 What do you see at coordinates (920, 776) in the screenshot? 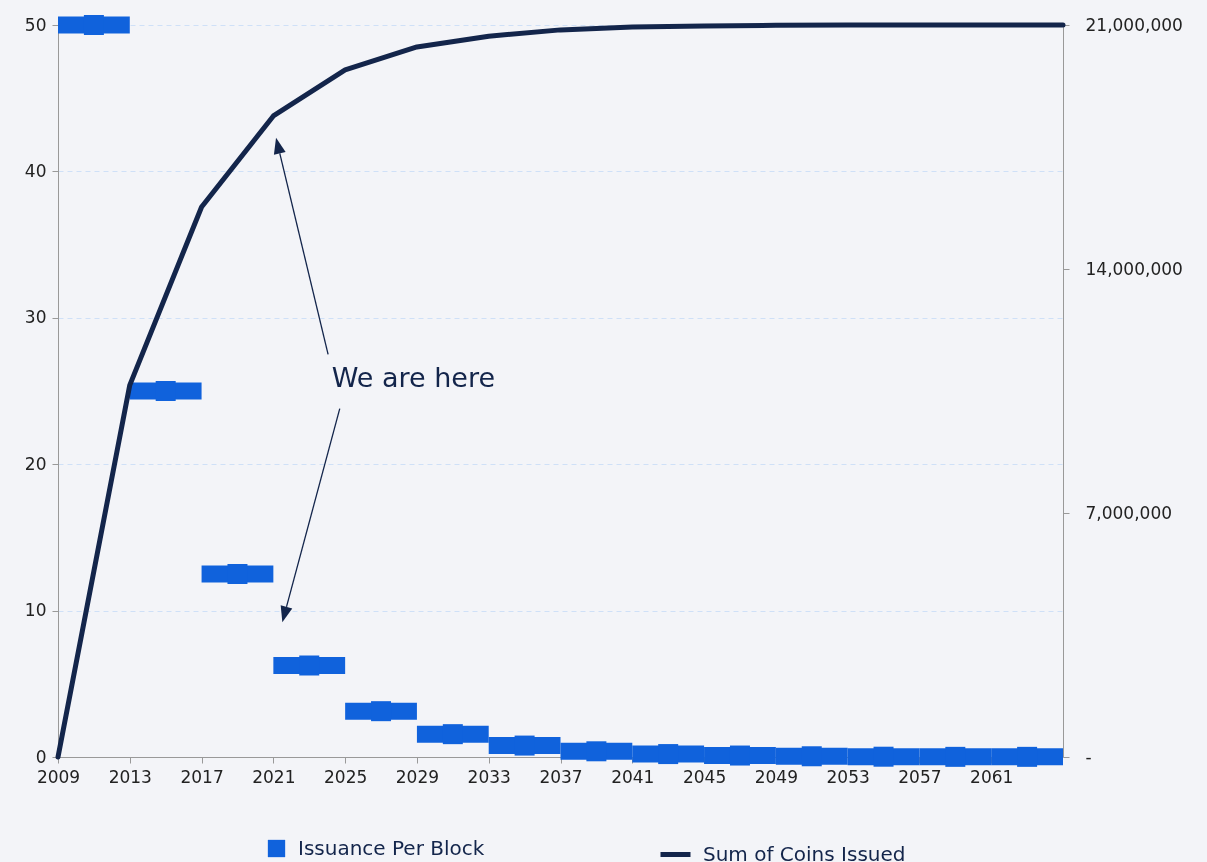
I see `x-tick-label: 2057` at bounding box center [920, 776].